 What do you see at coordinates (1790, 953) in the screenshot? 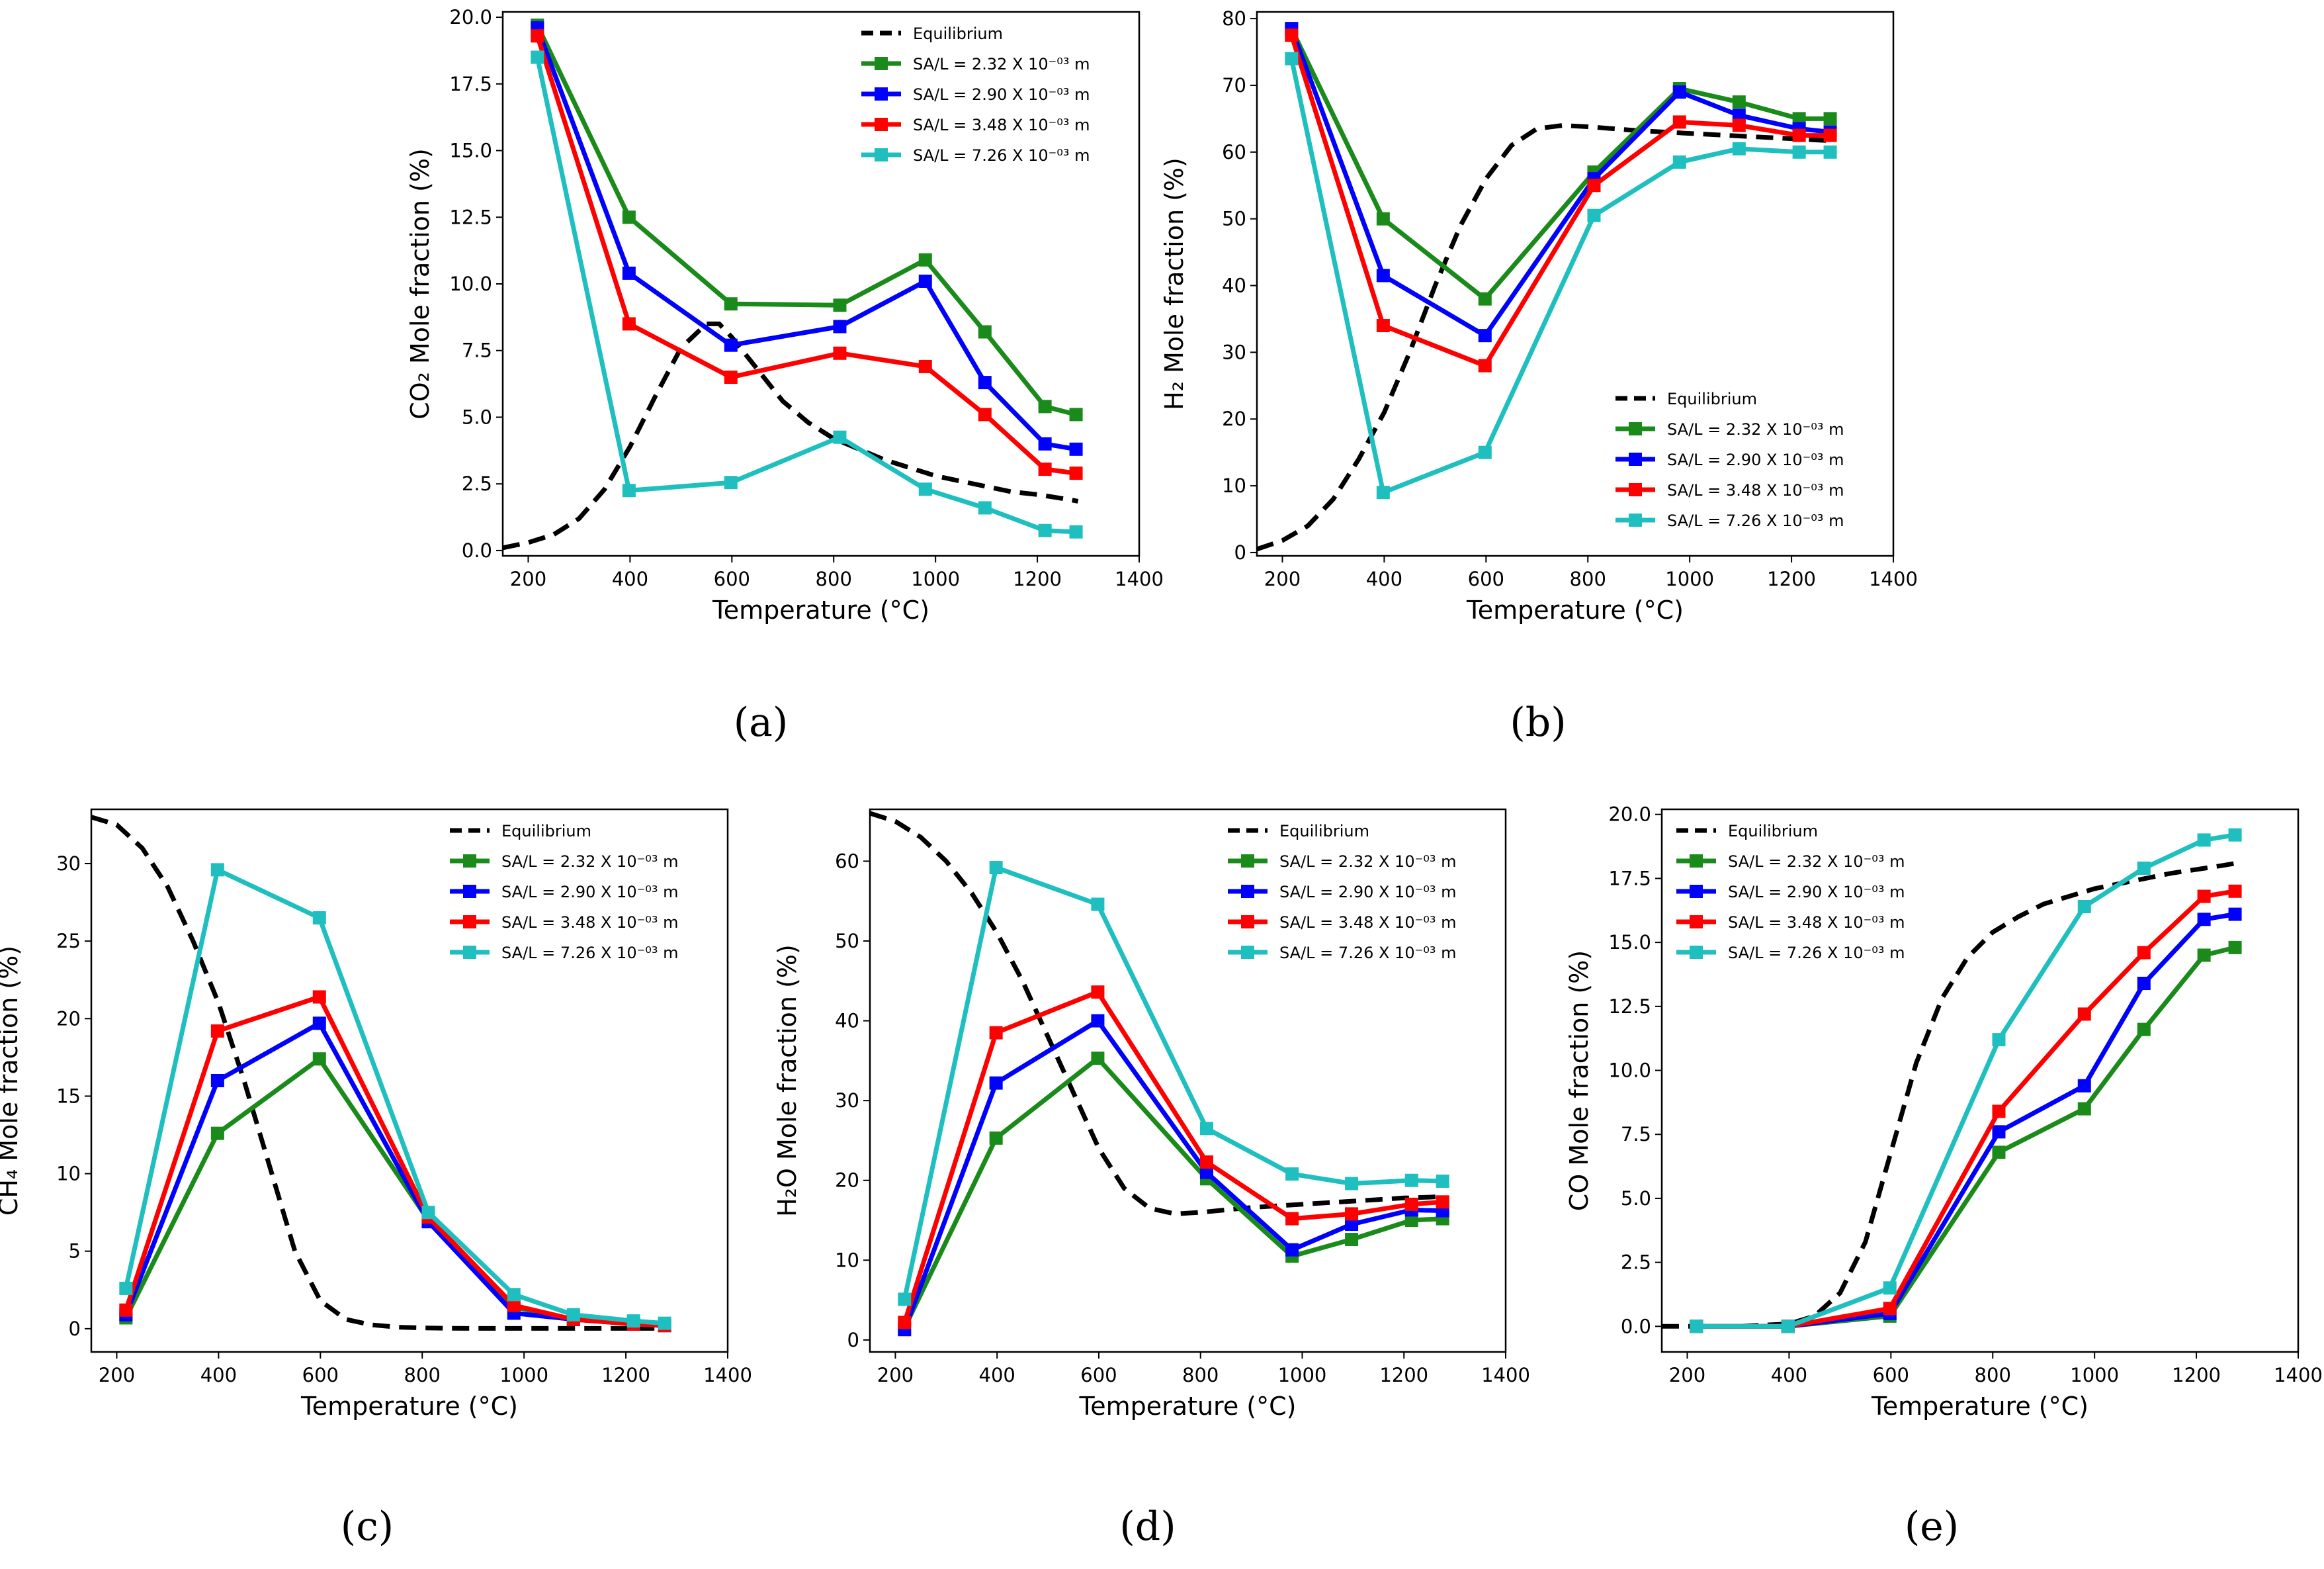
I see `legend-item: SA/L = 7.26 X 10⁻⁰³ m` at bounding box center [1790, 953].